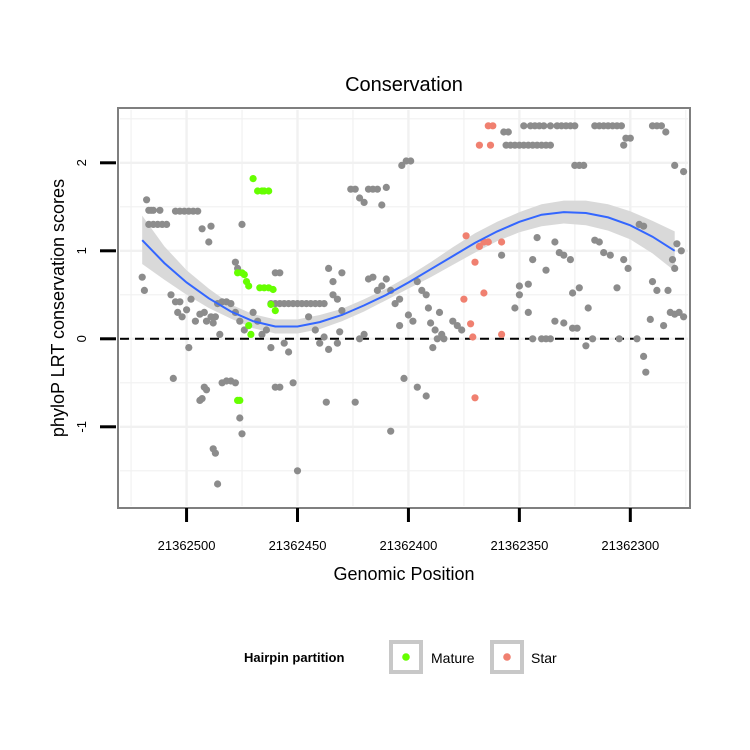 The height and width of the screenshot is (750, 750). What do you see at coordinates (544, 658) in the screenshot?
I see `legend-label-star: Star` at bounding box center [544, 658].